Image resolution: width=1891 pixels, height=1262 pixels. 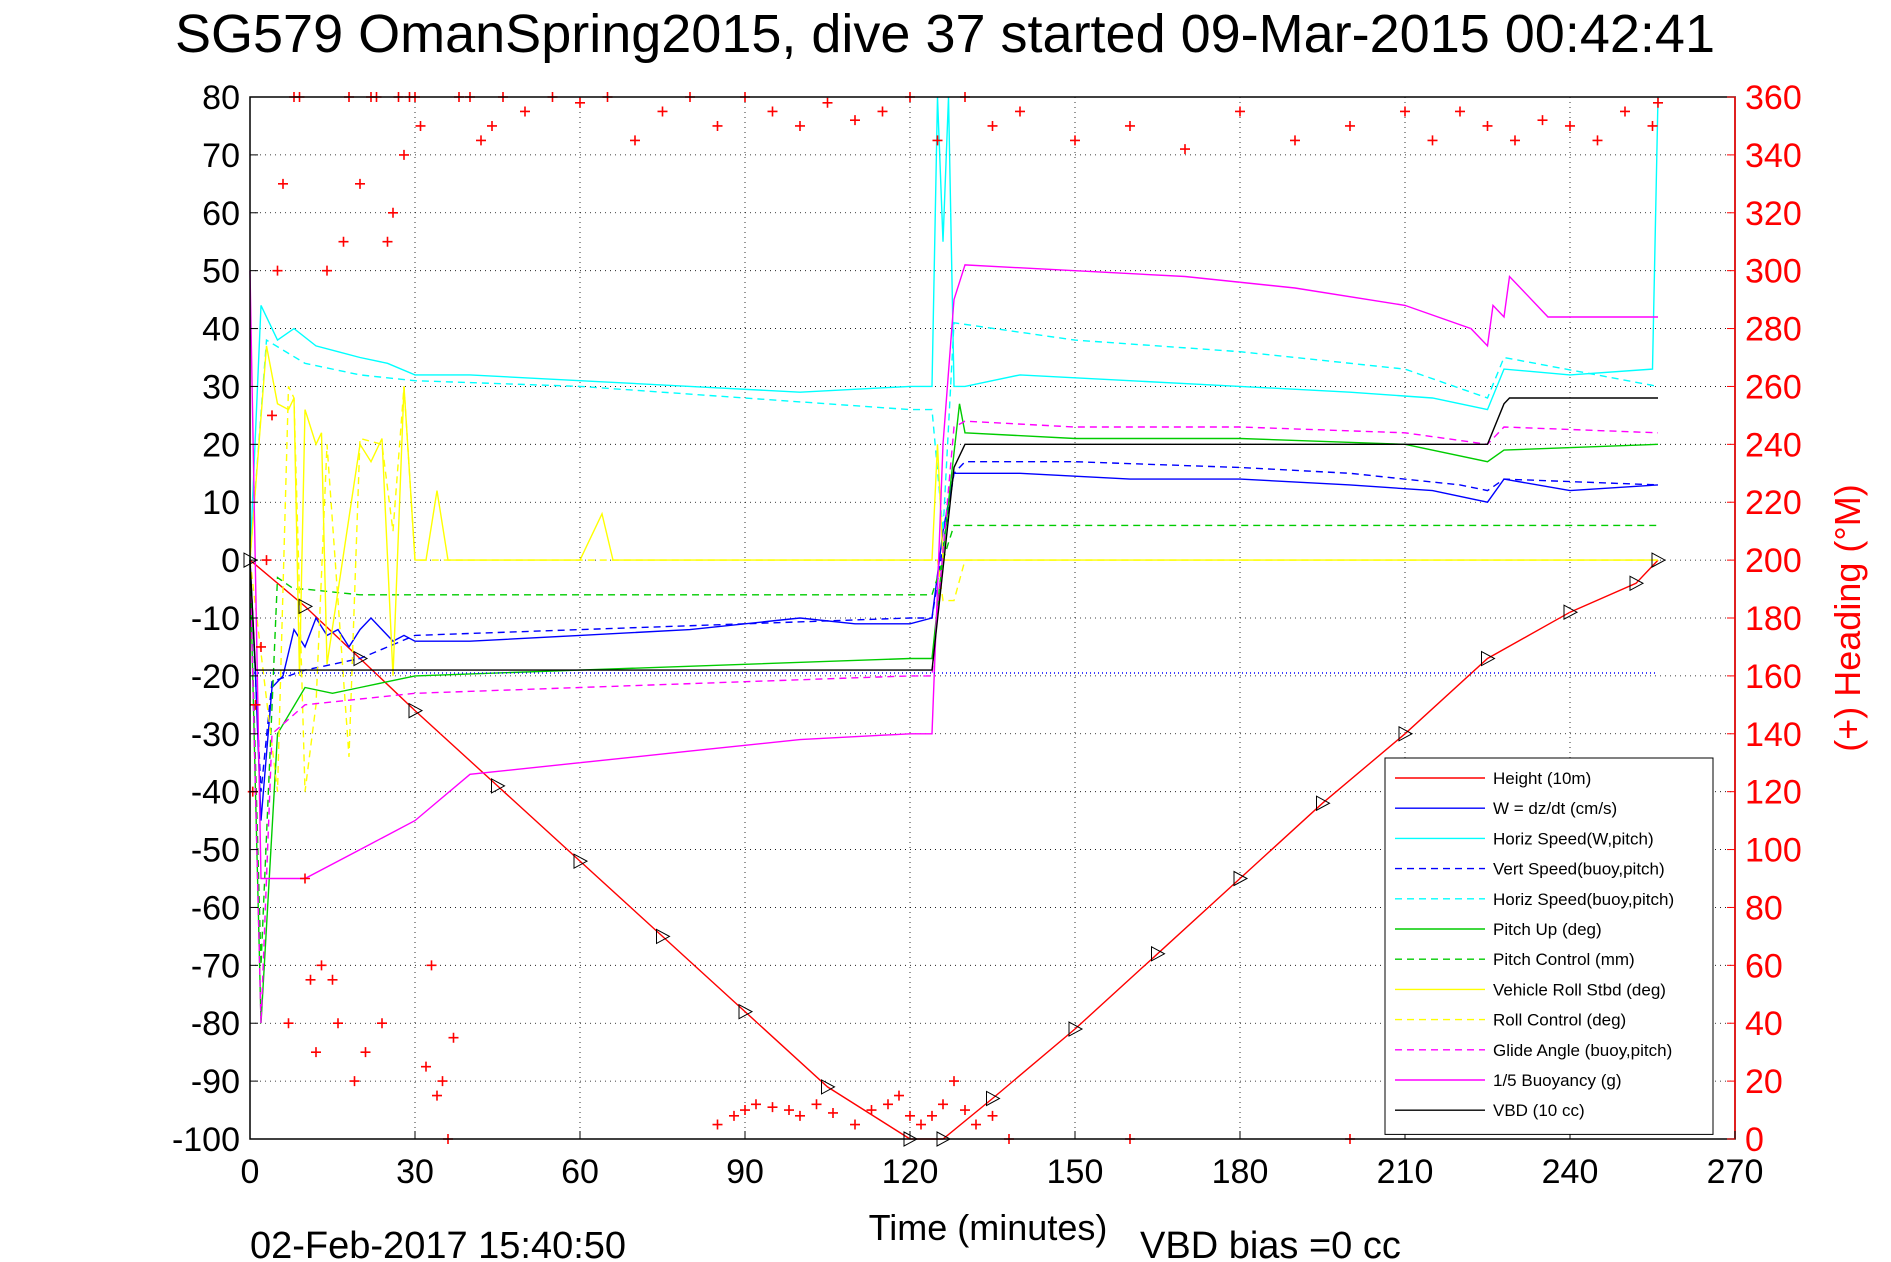 I want to click on x-tick-label: 120, so click(x=910, y=1172).